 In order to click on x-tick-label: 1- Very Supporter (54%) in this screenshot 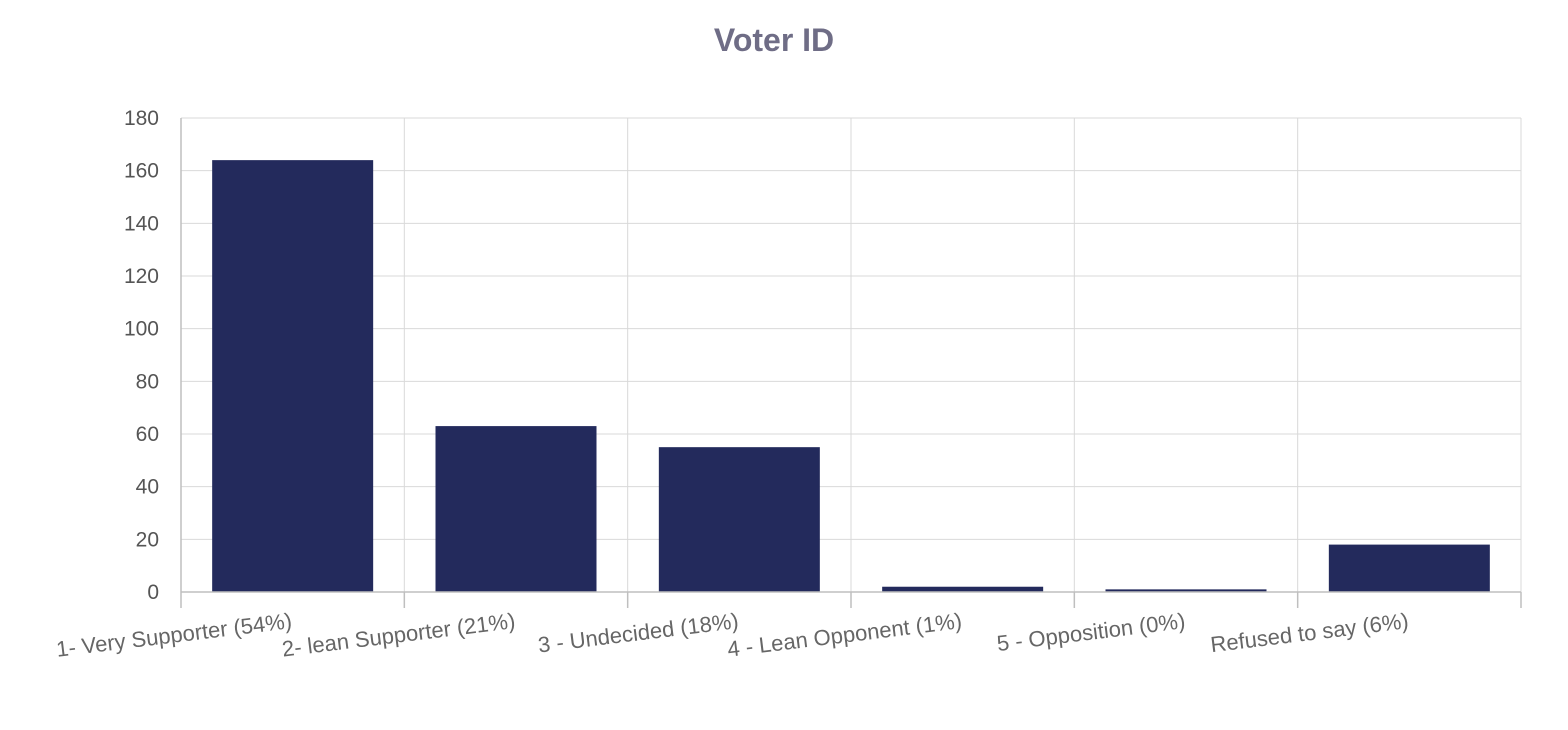, I will do `click(174, 635)`.